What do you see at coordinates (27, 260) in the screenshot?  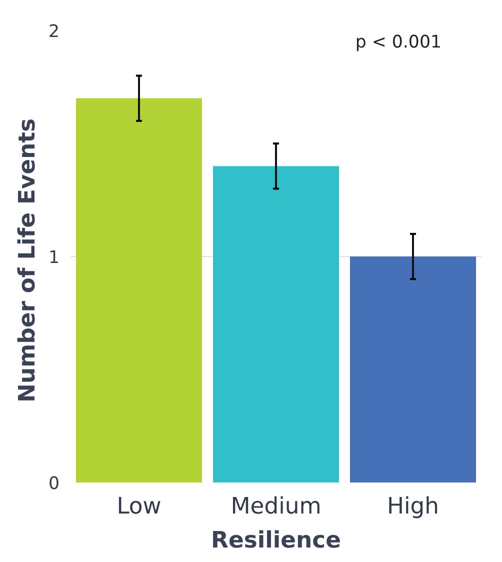 I see `y-axis-title: Number of Life Events` at bounding box center [27, 260].